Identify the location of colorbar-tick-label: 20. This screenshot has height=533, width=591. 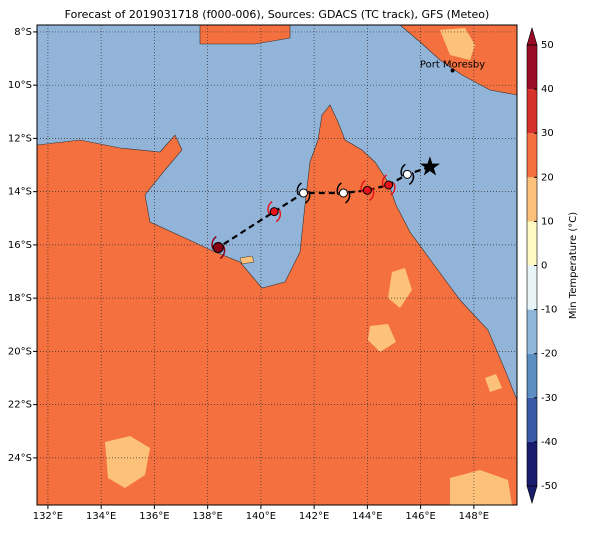
(547, 177).